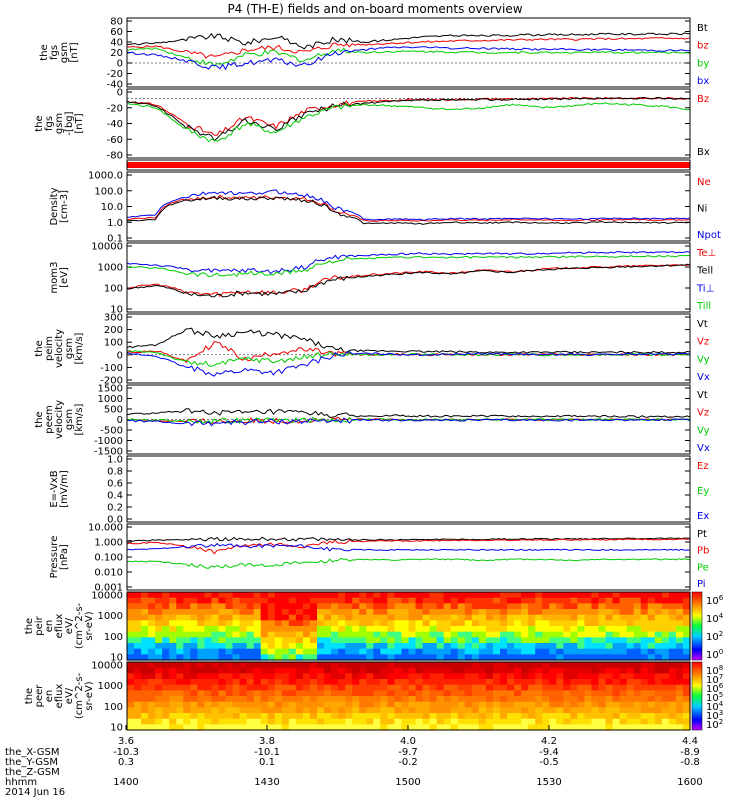 The height and width of the screenshot is (800, 750). Describe the element at coordinates (64, 557) in the screenshot. I see `y-axis-label: [nPa]` at that location.